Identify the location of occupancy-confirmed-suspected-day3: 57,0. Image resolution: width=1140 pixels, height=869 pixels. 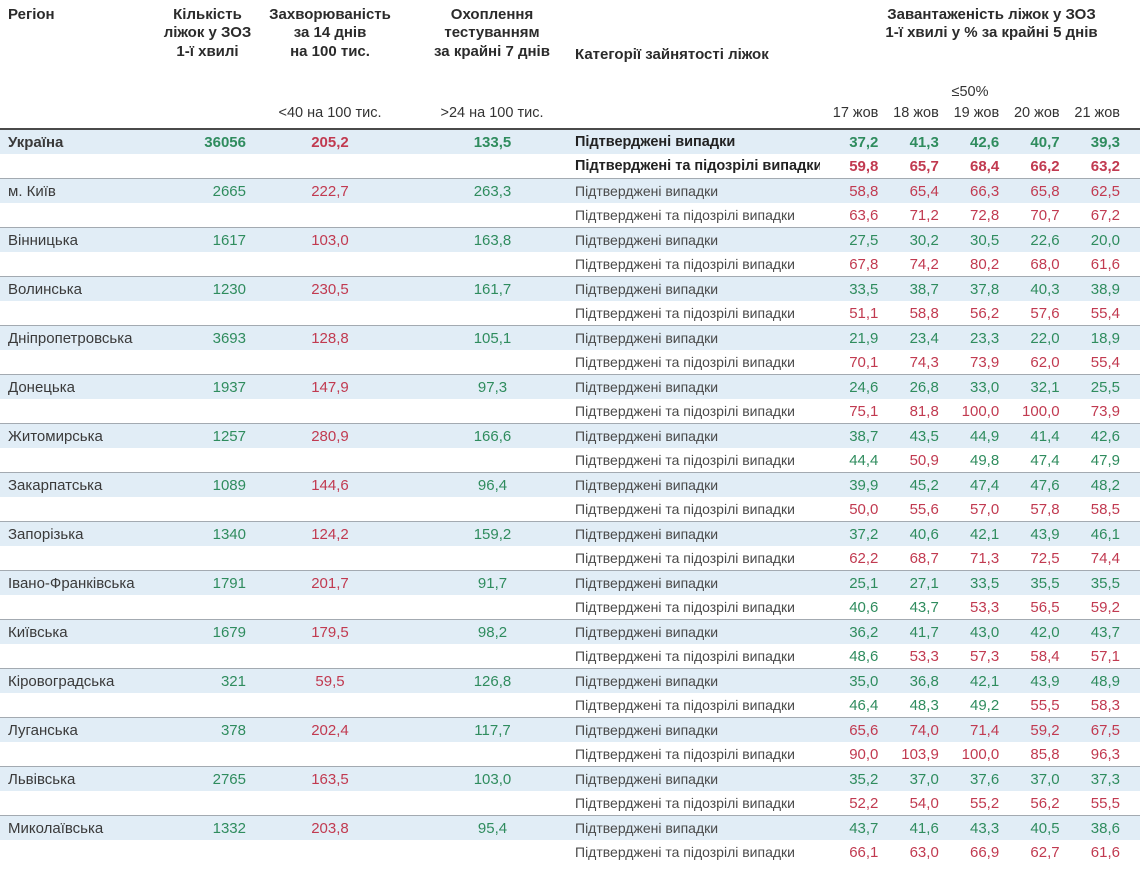
(984, 509).